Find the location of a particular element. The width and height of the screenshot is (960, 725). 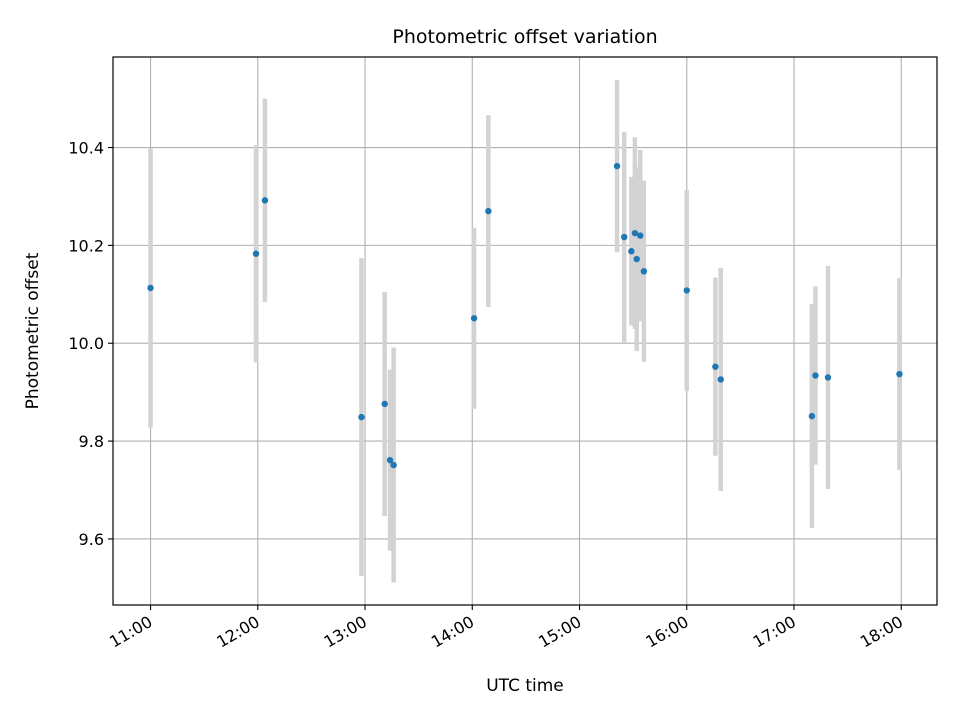

y-tick-label: 9.8 is located at coordinates (91, 441).